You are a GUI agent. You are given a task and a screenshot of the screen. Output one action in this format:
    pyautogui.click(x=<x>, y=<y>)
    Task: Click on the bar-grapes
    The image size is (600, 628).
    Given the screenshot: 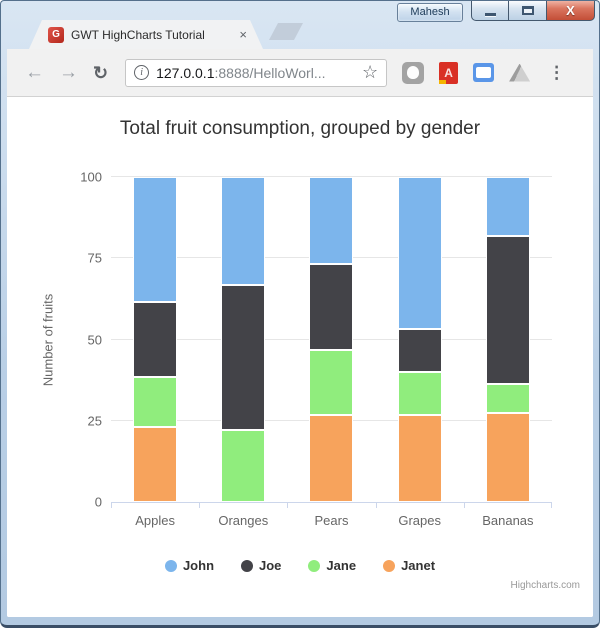 What is the action you would take?
    pyautogui.click(x=419, y=339)
    